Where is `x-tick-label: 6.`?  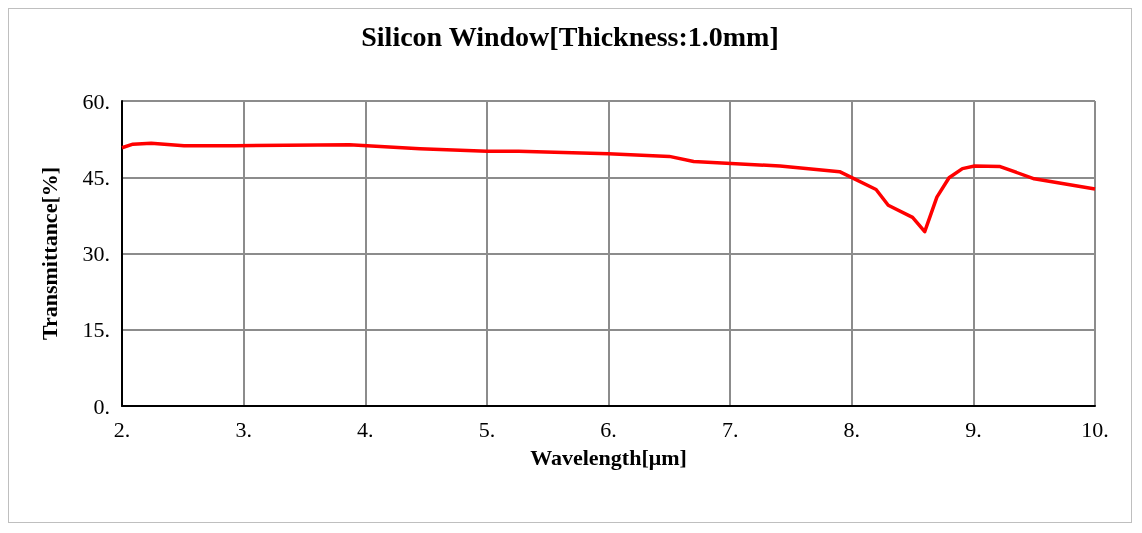
x-tick-label: 6. is located at coordinates (608, 429).